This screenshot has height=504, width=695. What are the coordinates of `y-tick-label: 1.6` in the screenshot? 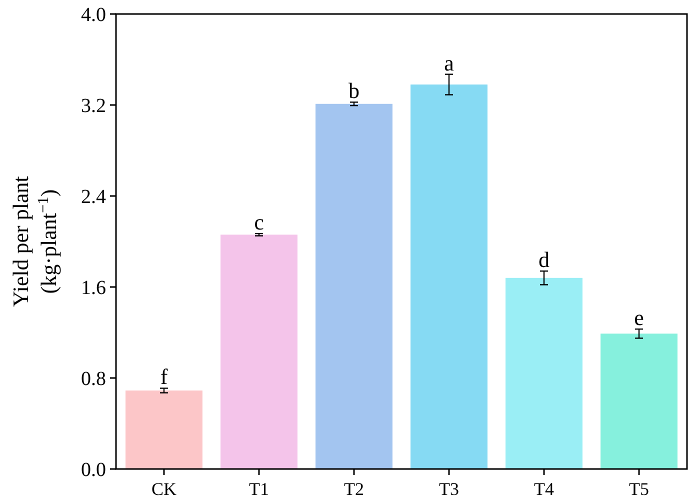 It's located at (93, 288).